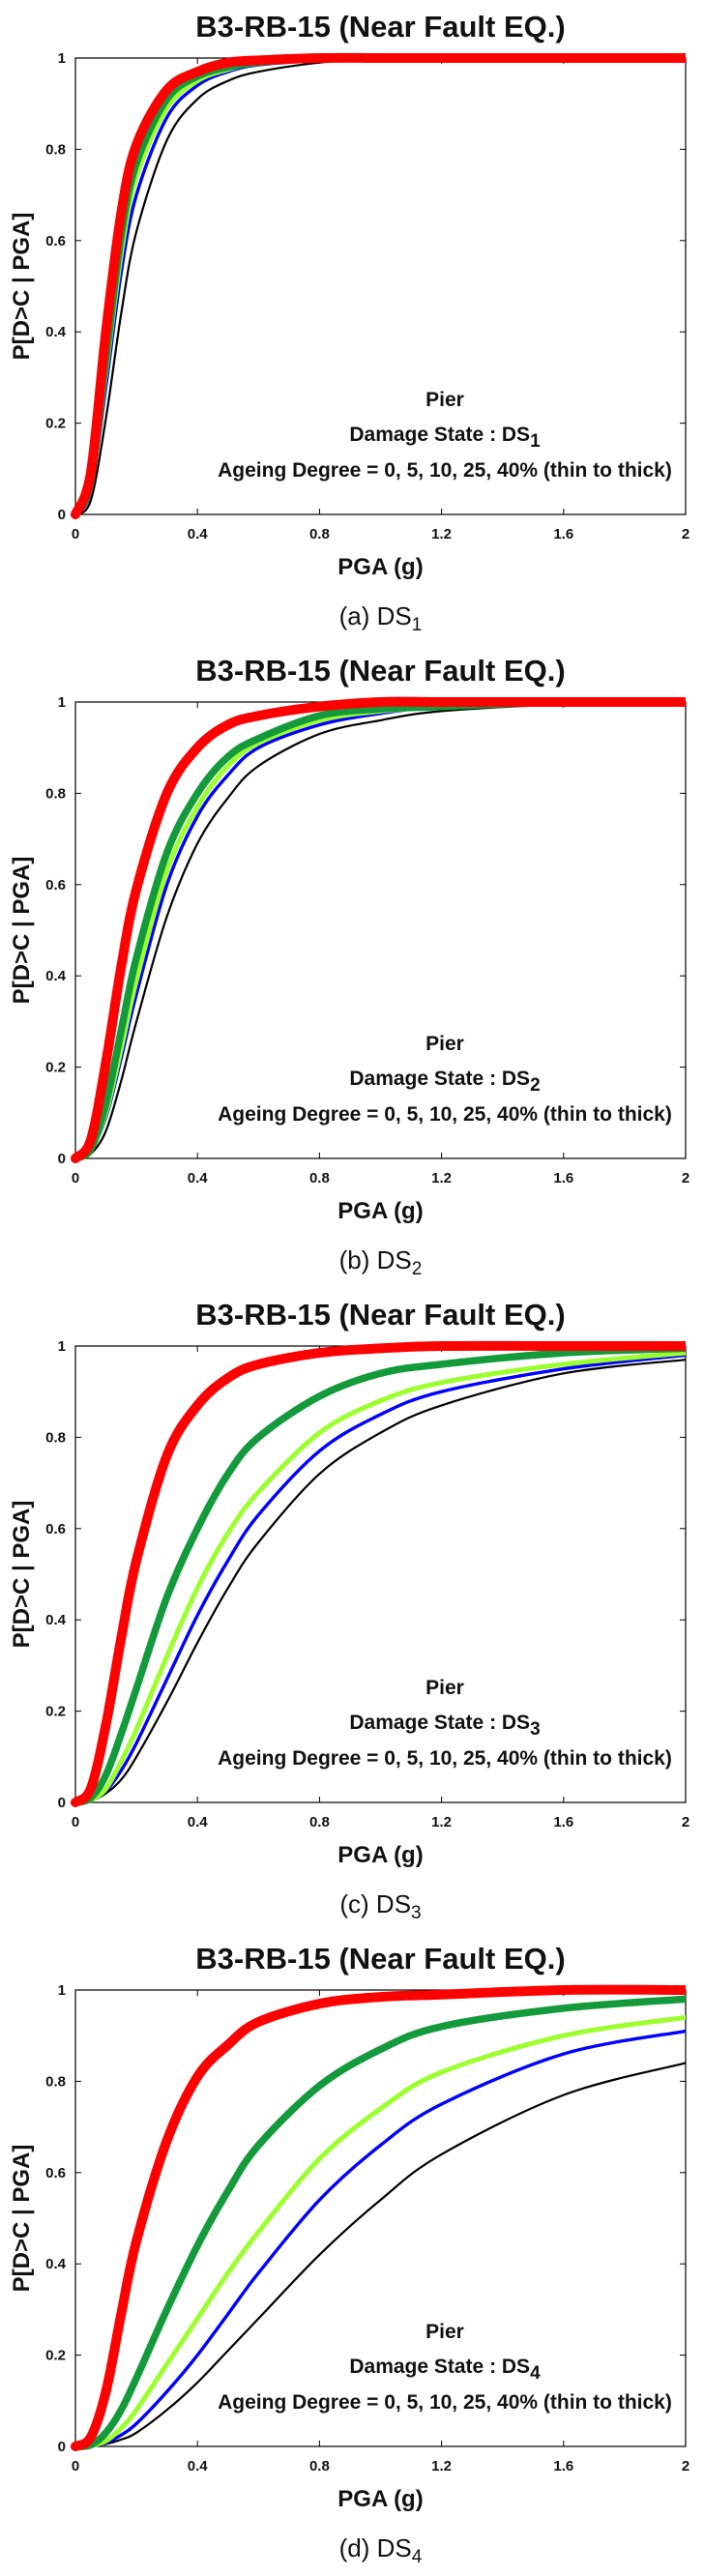 This screenshot has width=704, height=2576. I want to click on panel-caption: (c) DS3, so click(380, 1906).